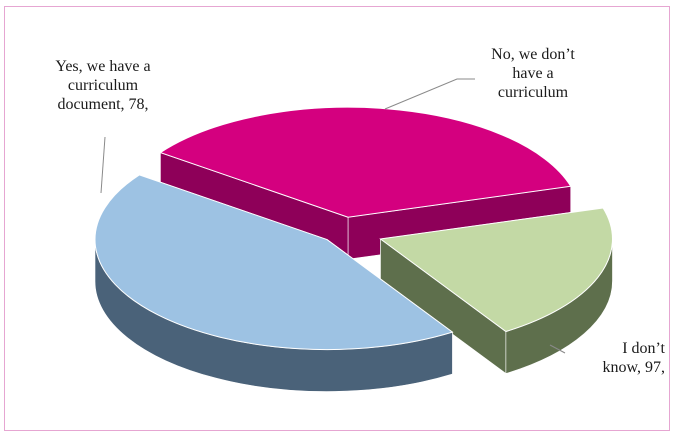 The image size is (674, 435). What do you see at coordinates (557, 349) in the screenshot?
I see `leader-line-idk` at bounding box center [557, 349].